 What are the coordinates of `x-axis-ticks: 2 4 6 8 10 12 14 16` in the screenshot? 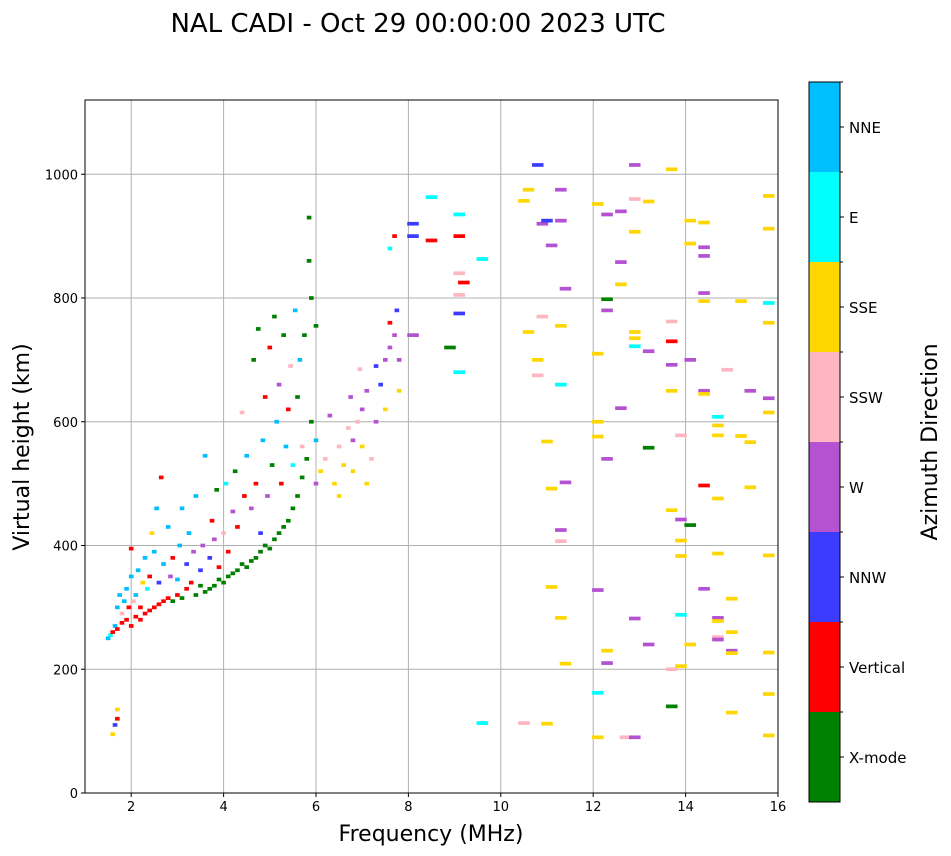 It's located at (456, 804).